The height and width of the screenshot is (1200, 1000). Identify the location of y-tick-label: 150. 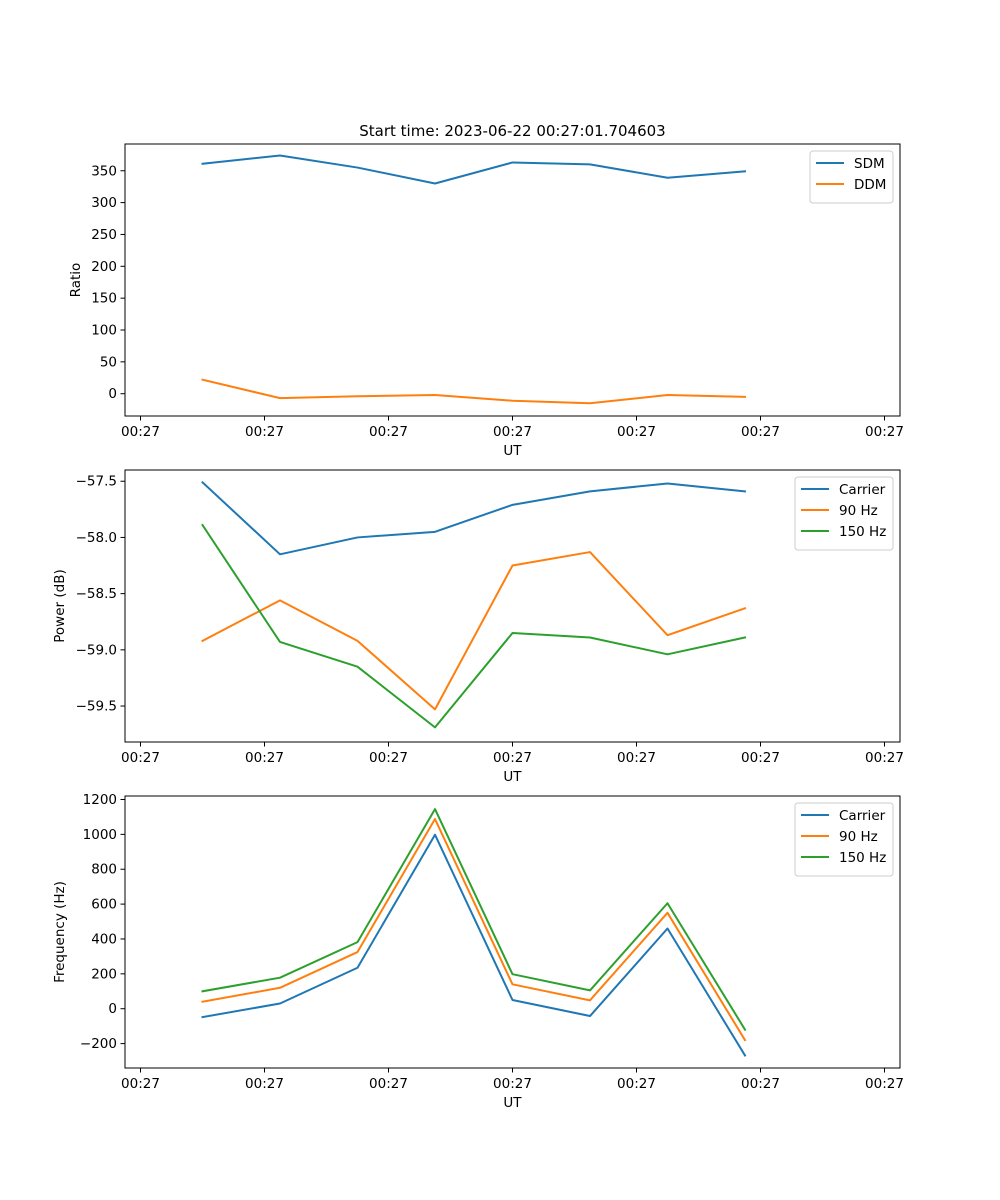
(104, 299).